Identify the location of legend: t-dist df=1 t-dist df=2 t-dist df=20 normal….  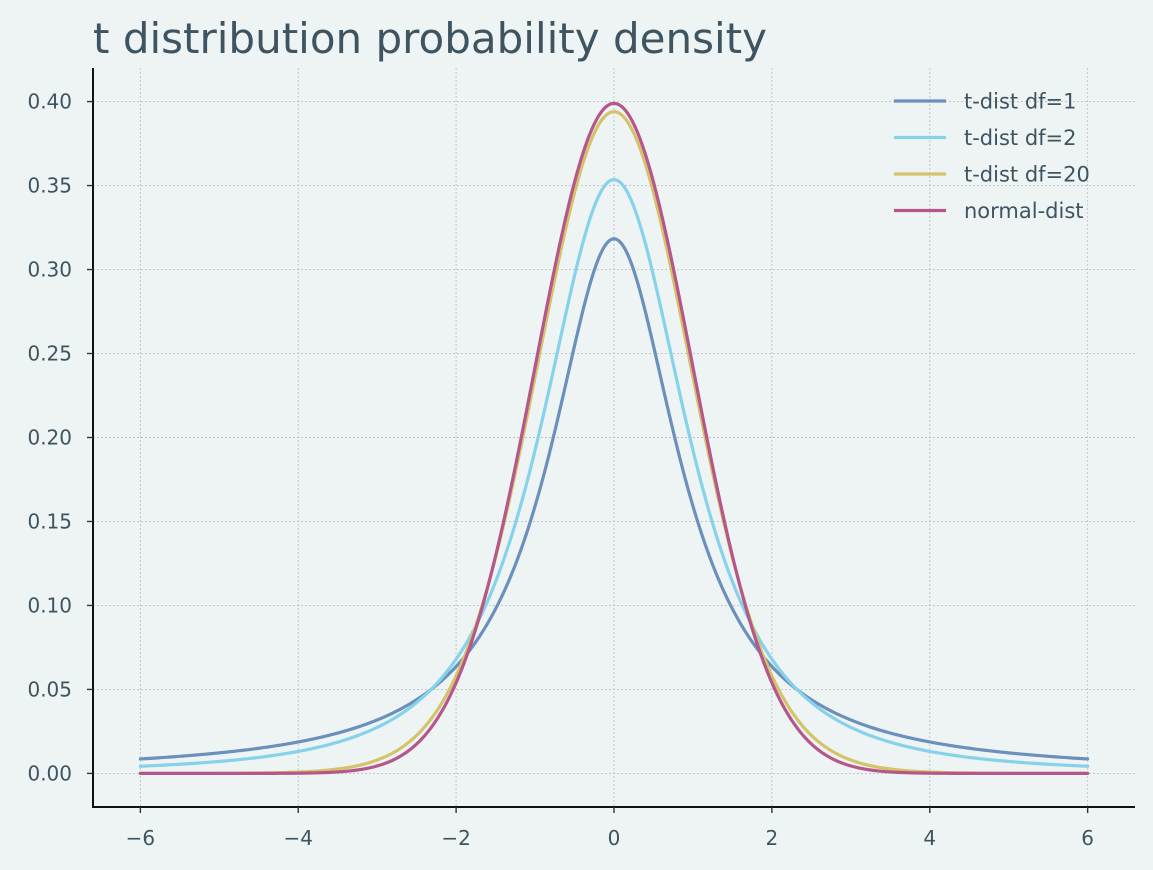
(992, 156).